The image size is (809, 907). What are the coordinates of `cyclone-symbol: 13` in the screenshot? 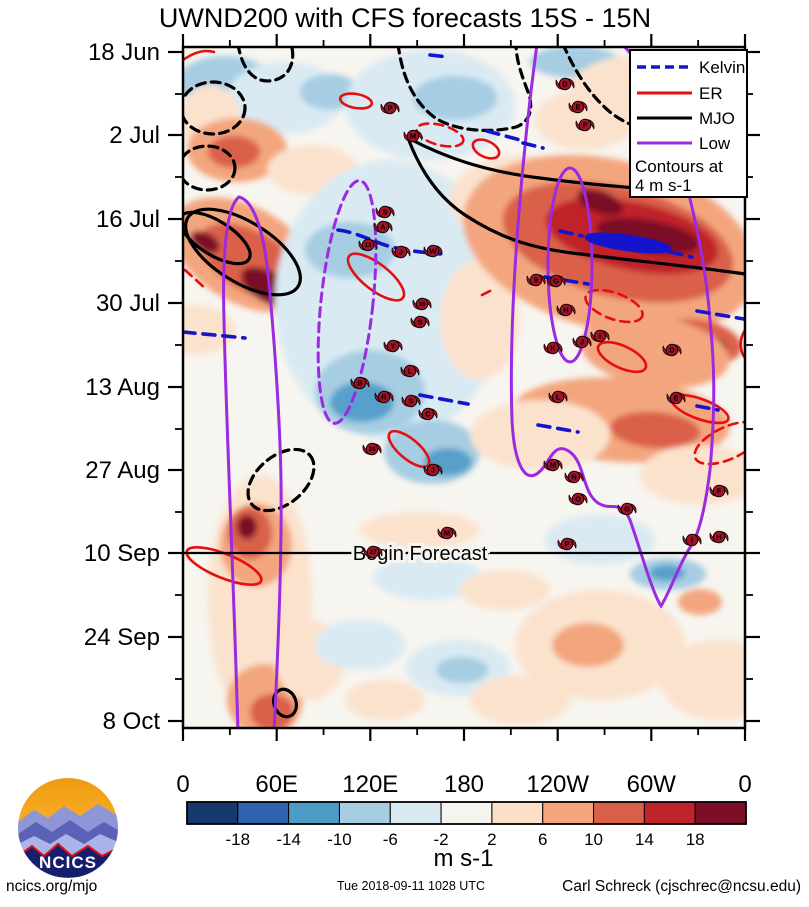 It's located at (368, 245).